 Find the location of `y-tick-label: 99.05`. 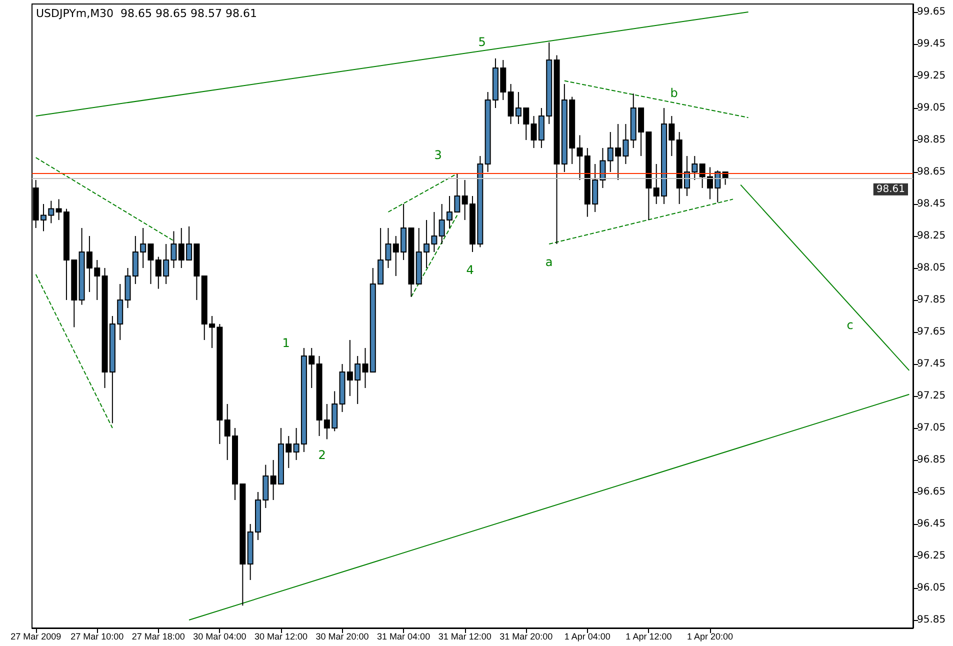

y-tick-label: 99.05 is located at coordinates (931, 108).